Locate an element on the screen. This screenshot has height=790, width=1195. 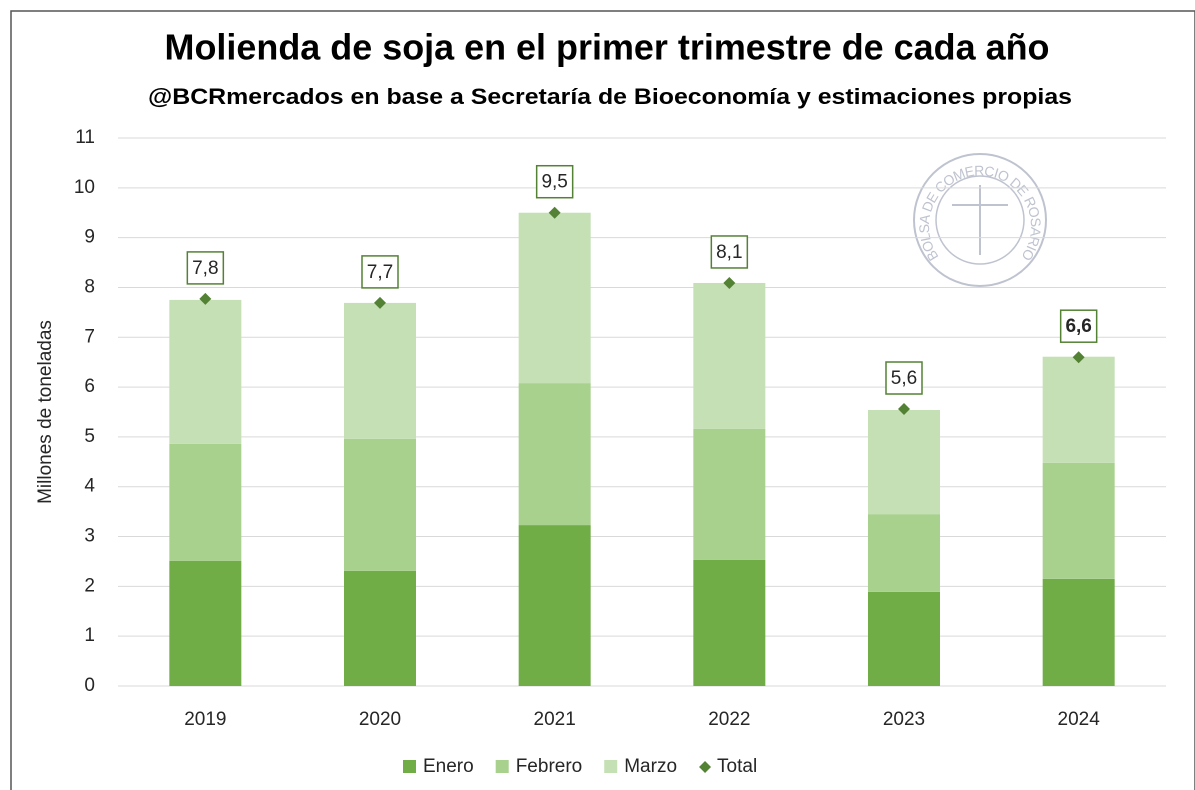
y-tick-label: 11 is located at coordinates (85, 137).